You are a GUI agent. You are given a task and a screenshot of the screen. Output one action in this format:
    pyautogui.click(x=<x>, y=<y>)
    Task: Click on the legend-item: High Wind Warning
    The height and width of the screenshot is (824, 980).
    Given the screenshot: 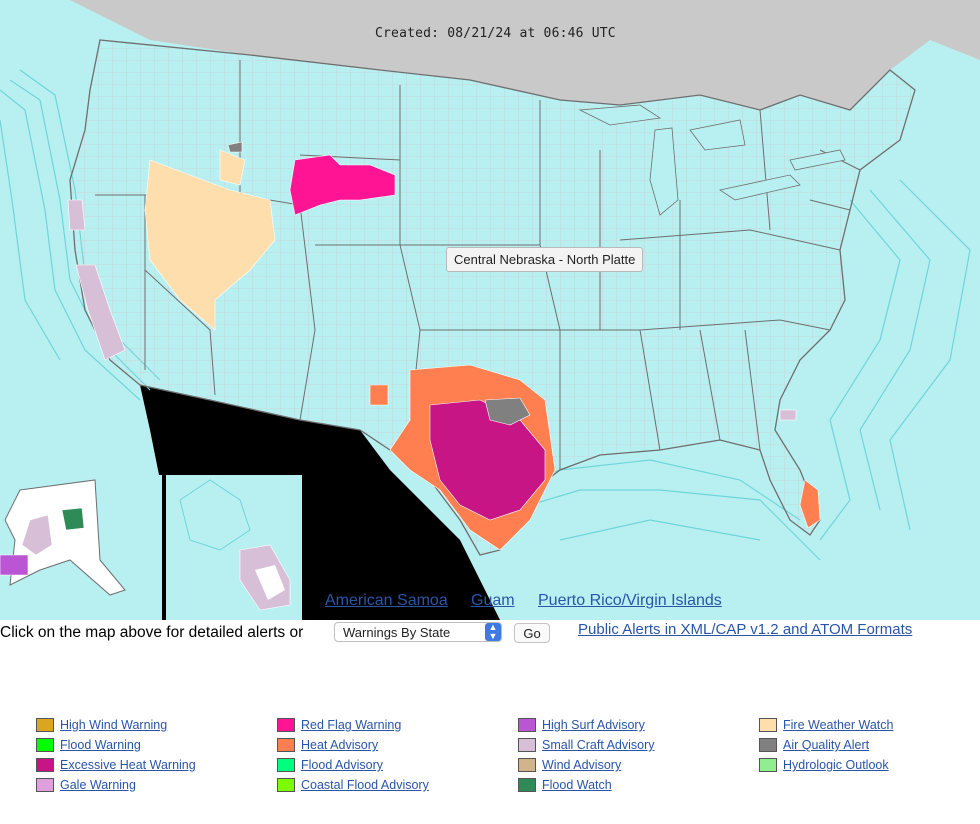 What is the action you would take?
    pyautogui.click(x=101, y=725)
    